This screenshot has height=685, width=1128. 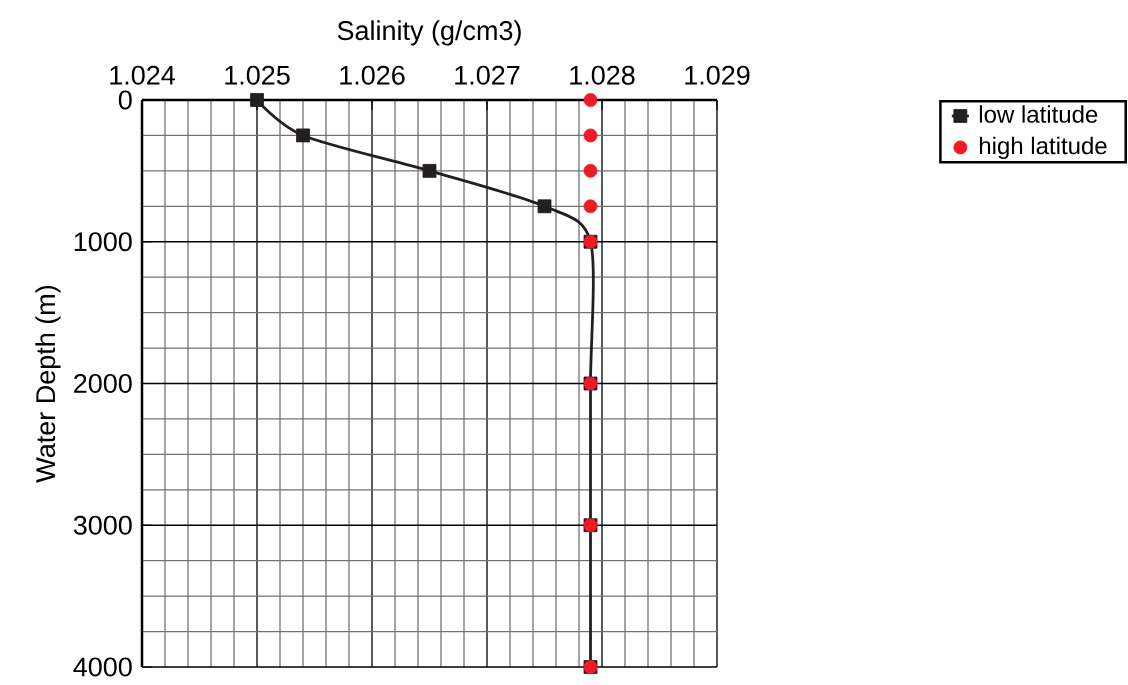 What do you see at coordinates (103, 242) in the screenshot?
I see `y-tick-label: 1000` at bounding box center [103, 242].